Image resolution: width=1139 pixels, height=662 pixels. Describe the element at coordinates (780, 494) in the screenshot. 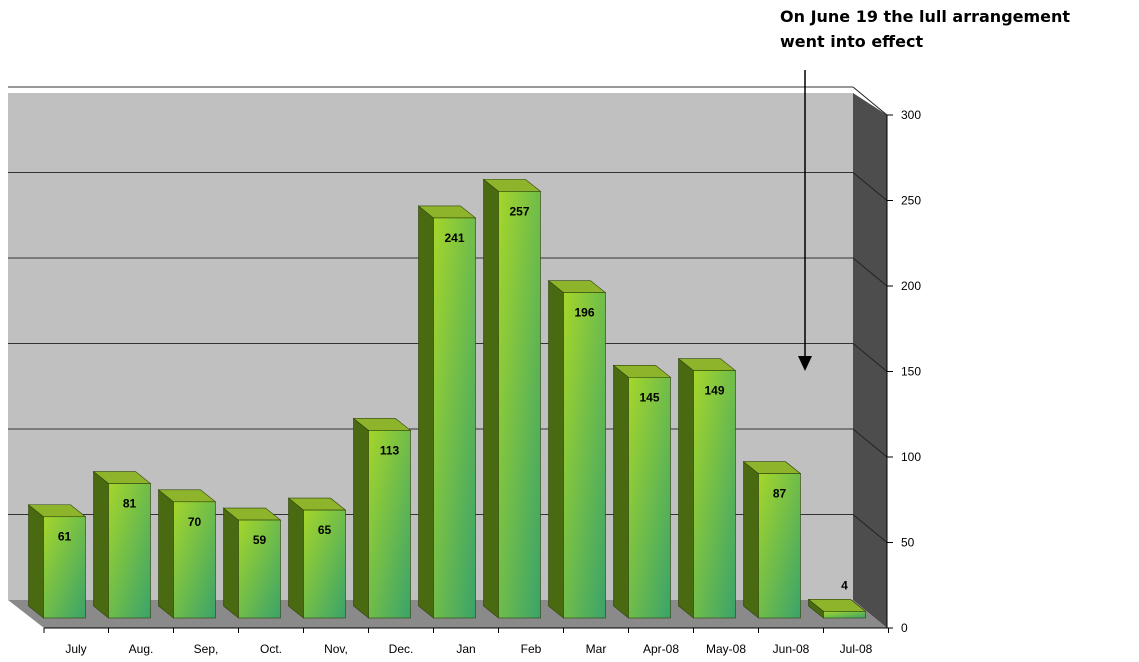

I see `bar-value-label: 87` at that location.